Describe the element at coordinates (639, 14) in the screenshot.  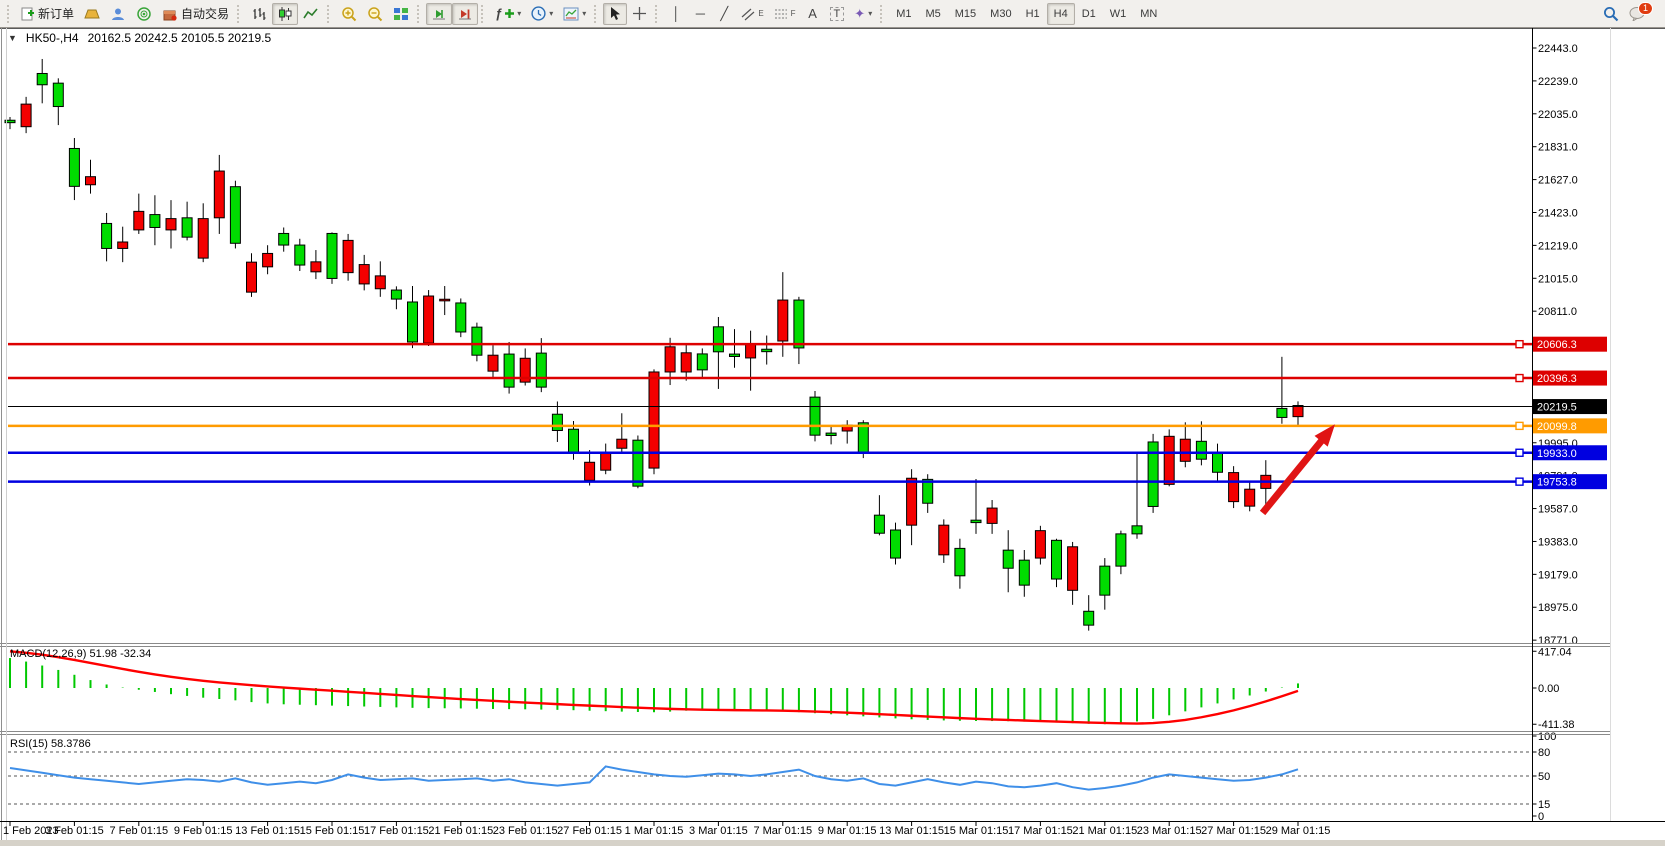
I see `crosshair-button` at that location.